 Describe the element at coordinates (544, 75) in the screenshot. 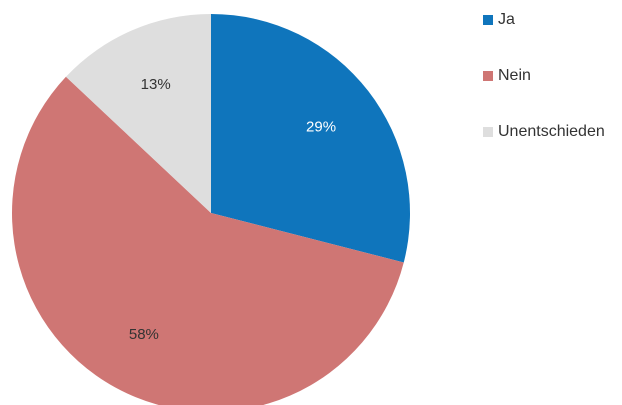

I see `legend: Ja Nein Unentschieden` at that location.